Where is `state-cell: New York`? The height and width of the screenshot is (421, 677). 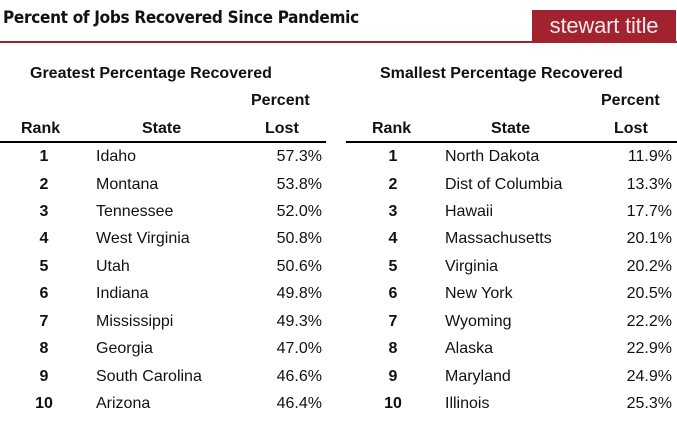 state-cell: New York is located at coordinates (479, 293).